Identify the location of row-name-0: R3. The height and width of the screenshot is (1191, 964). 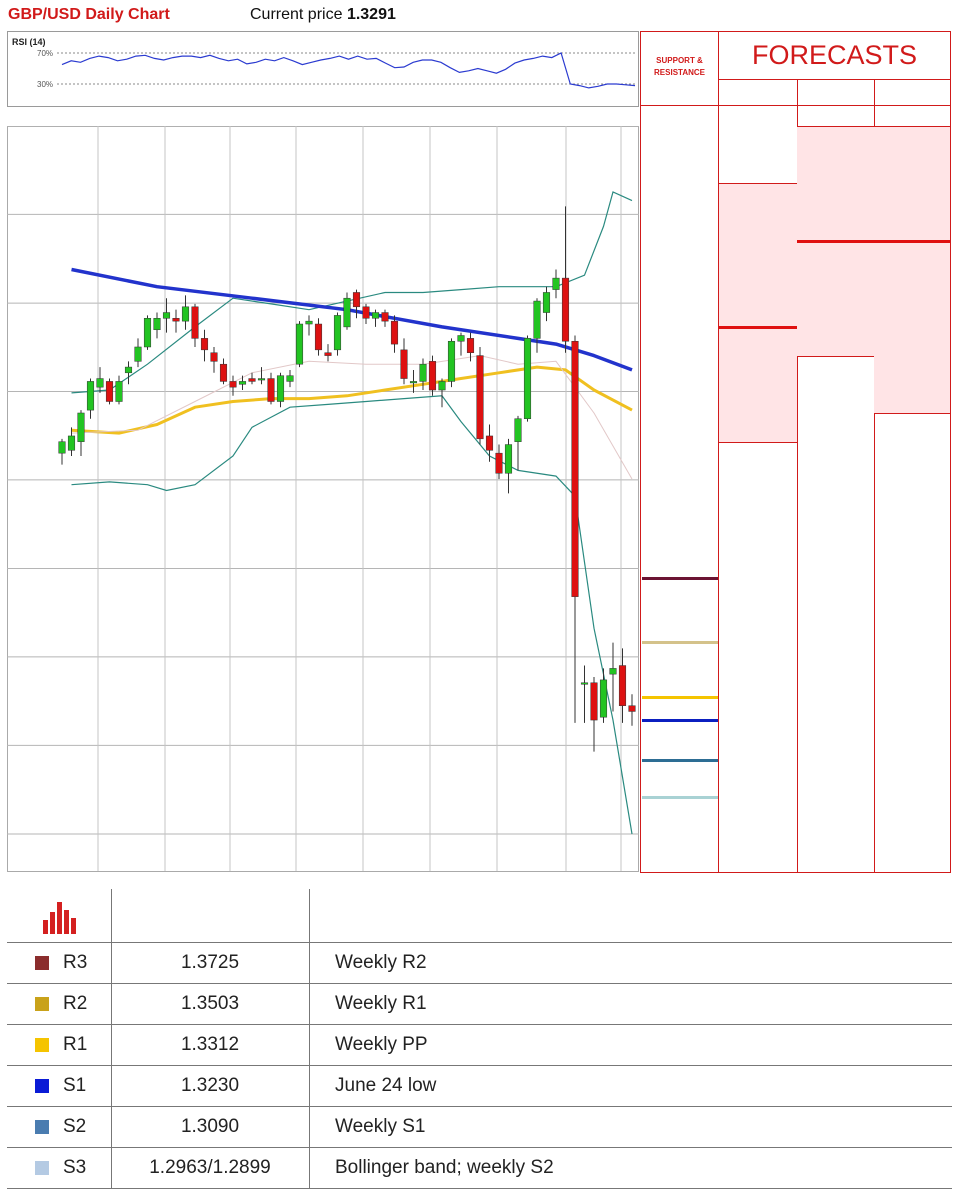
(75, 962).